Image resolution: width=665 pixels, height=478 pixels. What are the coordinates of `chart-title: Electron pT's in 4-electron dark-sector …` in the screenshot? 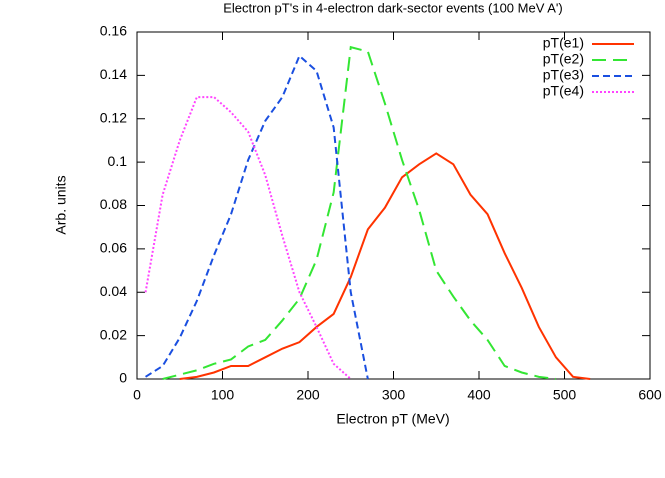 It's located at (393, 7).